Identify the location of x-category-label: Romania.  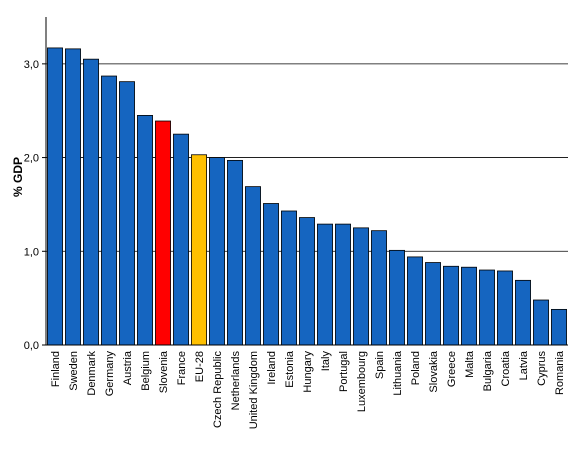
(560, 372).